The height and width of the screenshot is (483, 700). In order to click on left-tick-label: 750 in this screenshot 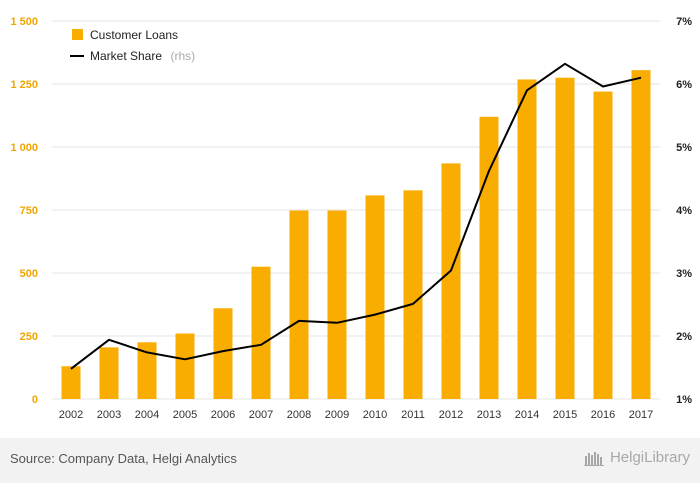, I will do `click(29, 211)`.